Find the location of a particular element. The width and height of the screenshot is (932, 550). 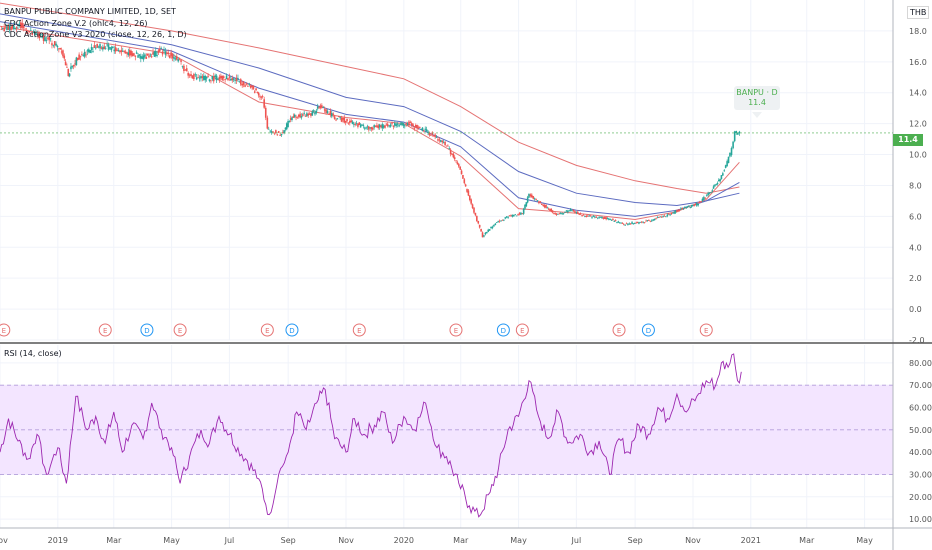

currency-label: THB is located at coordinates (918, 12).